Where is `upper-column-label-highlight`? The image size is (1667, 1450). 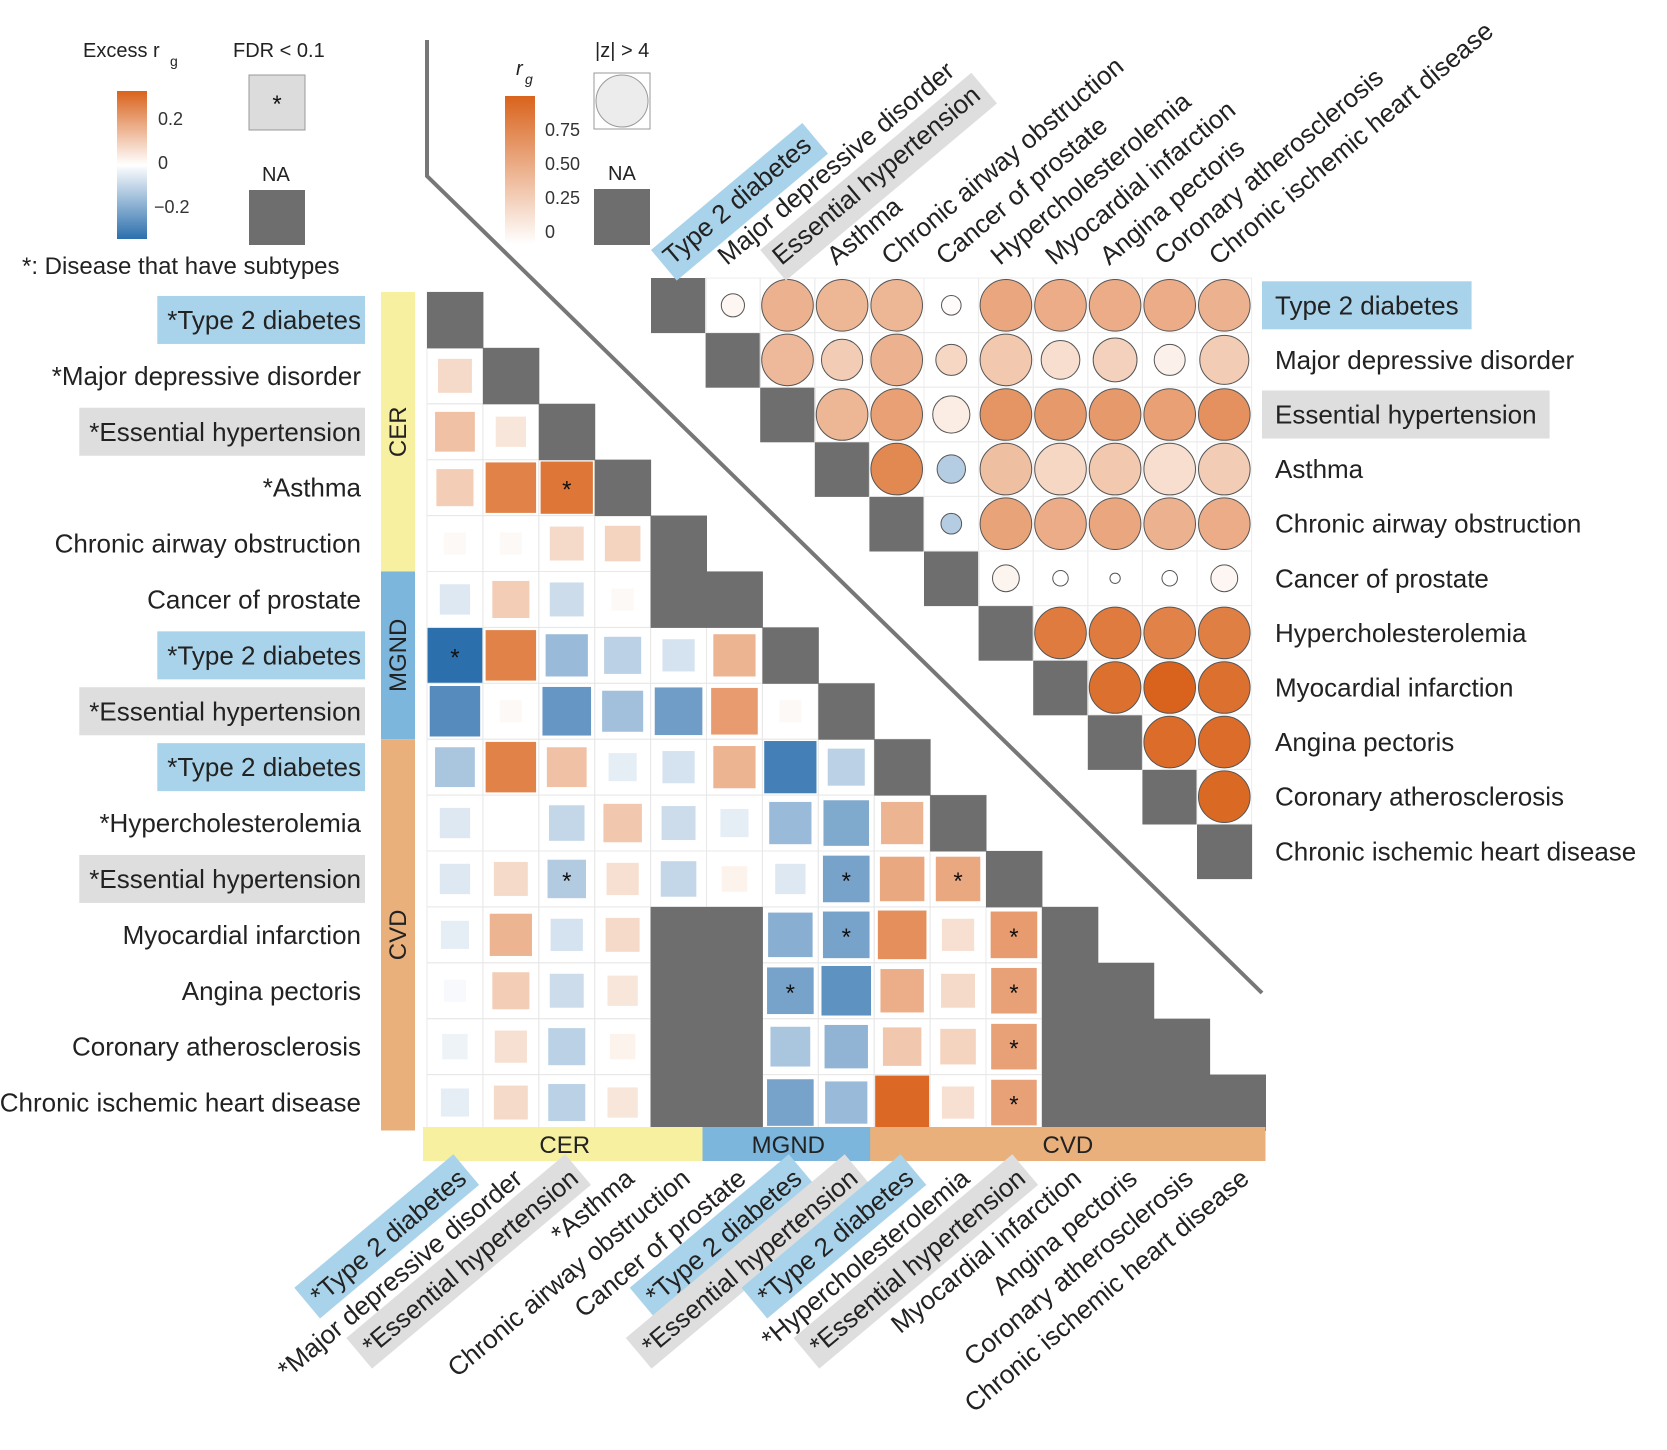 upper-column-label-highlight is located at coordinates (739, 201).